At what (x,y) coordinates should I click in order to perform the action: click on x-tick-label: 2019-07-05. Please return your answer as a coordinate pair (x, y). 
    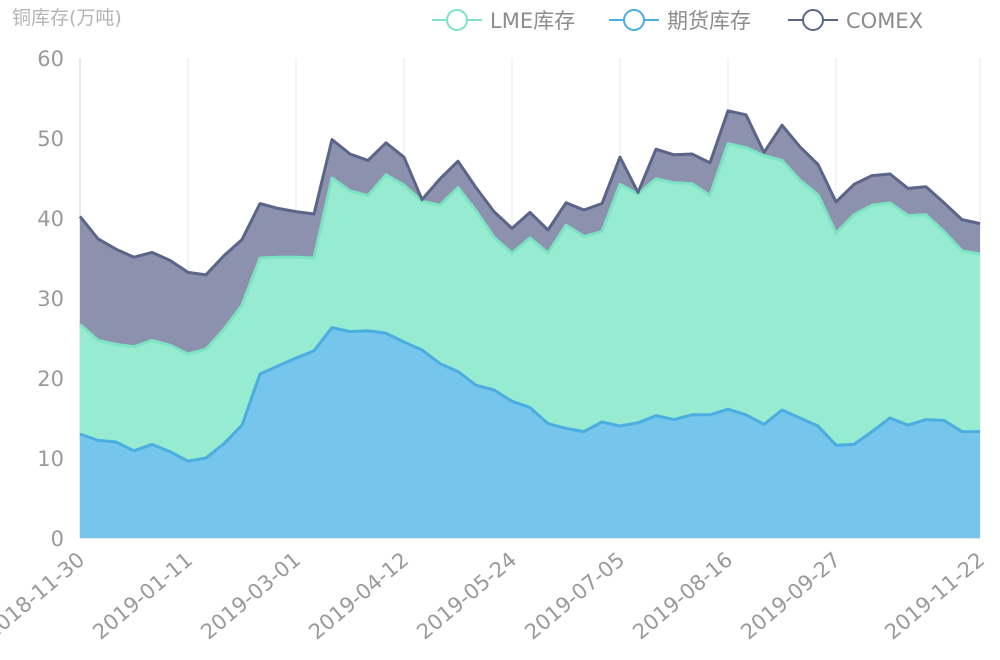
    Looking at the image, I should click on (574, 595).